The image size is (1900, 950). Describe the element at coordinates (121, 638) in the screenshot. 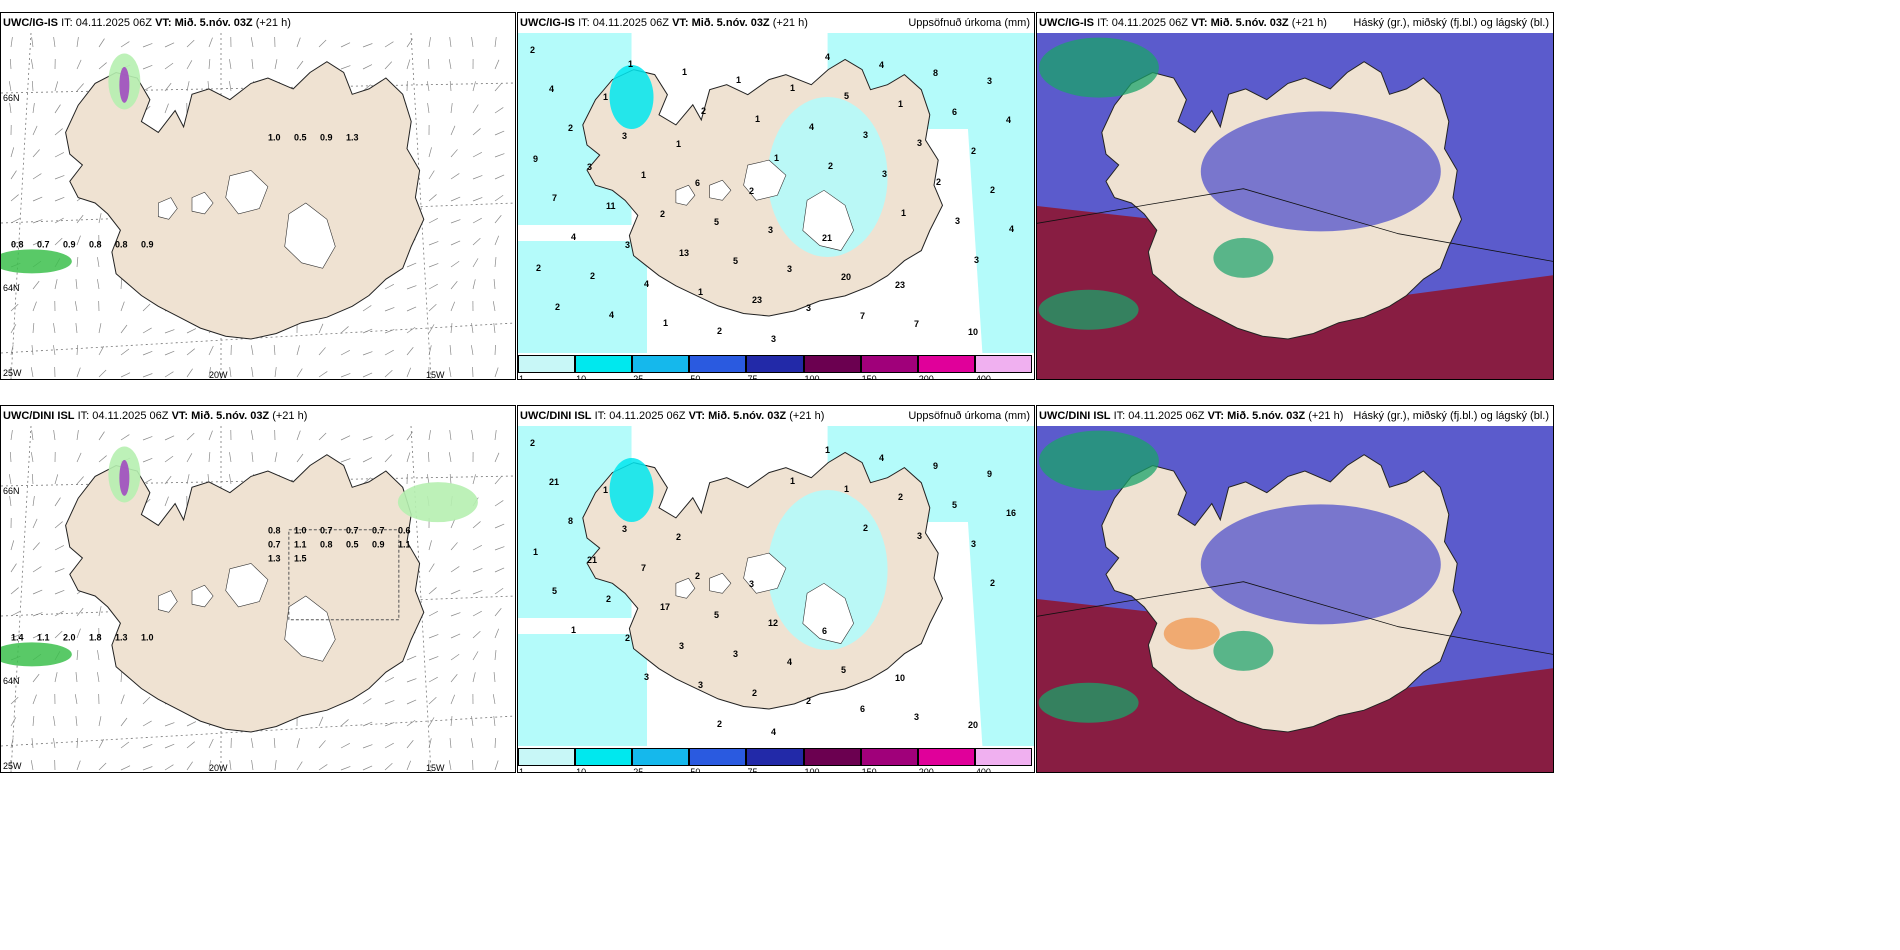

I see `snow-depth-label: 1.3` at that location.